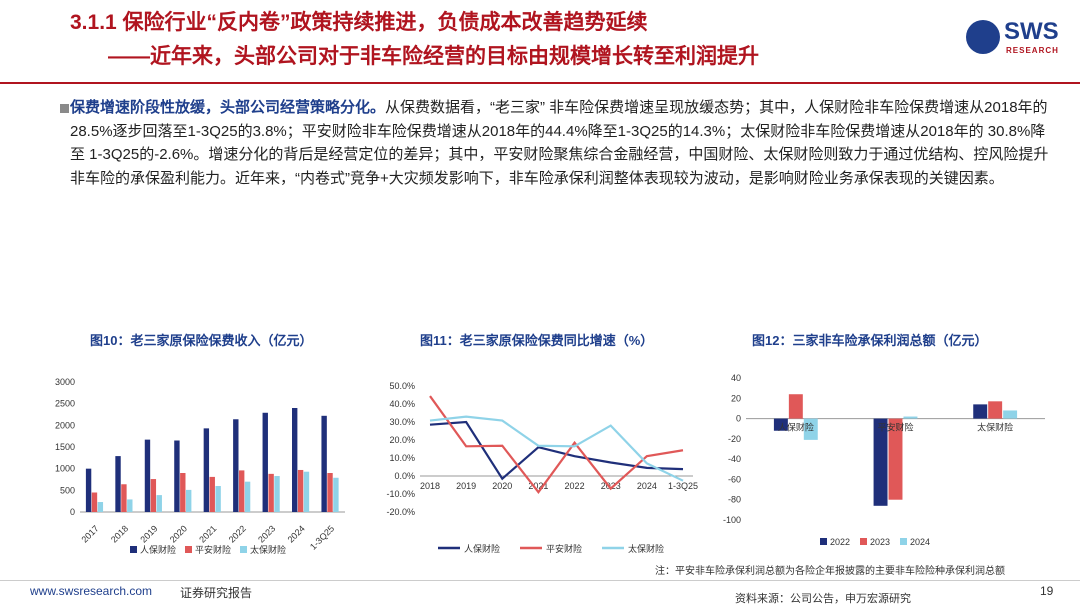 This screenshot has height=608, width=1080. I want to click on legend-label: 2022, so click(840, 542).